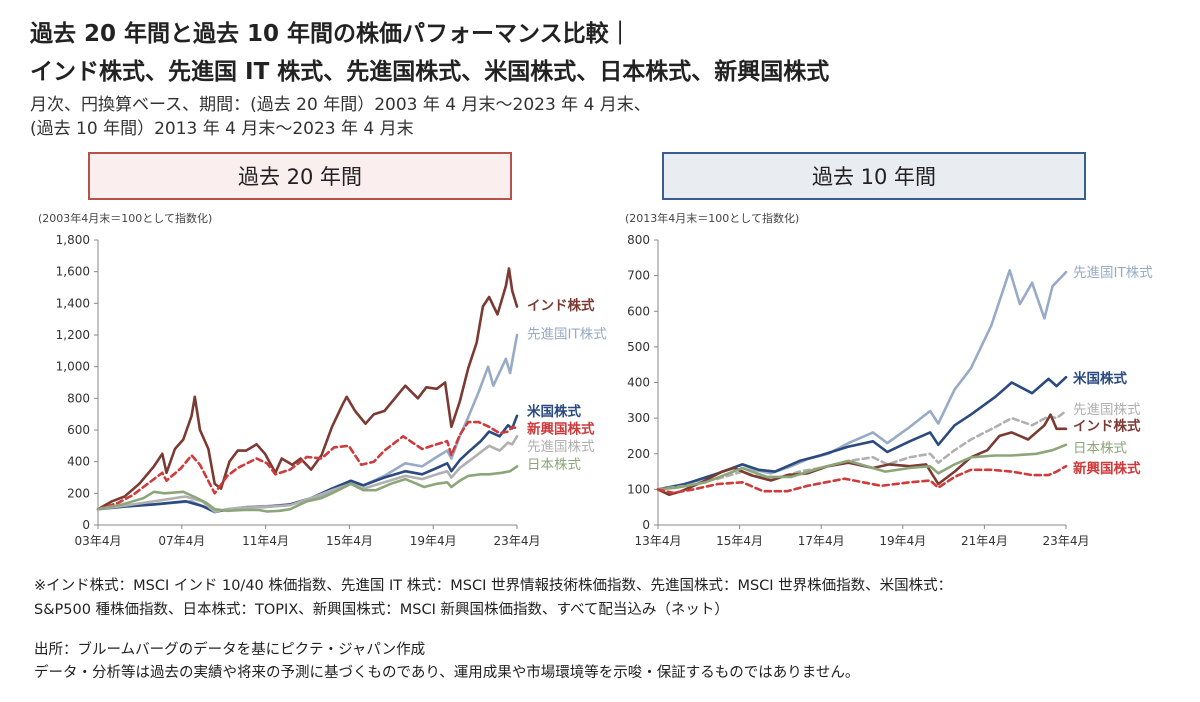  What do you see at coordinates (230, 650) in the screenshot?
I see `source-note: 出所：ブルームバーグのデータを基にピクテ・ジャパン作成` at bounding box center [230, 650].